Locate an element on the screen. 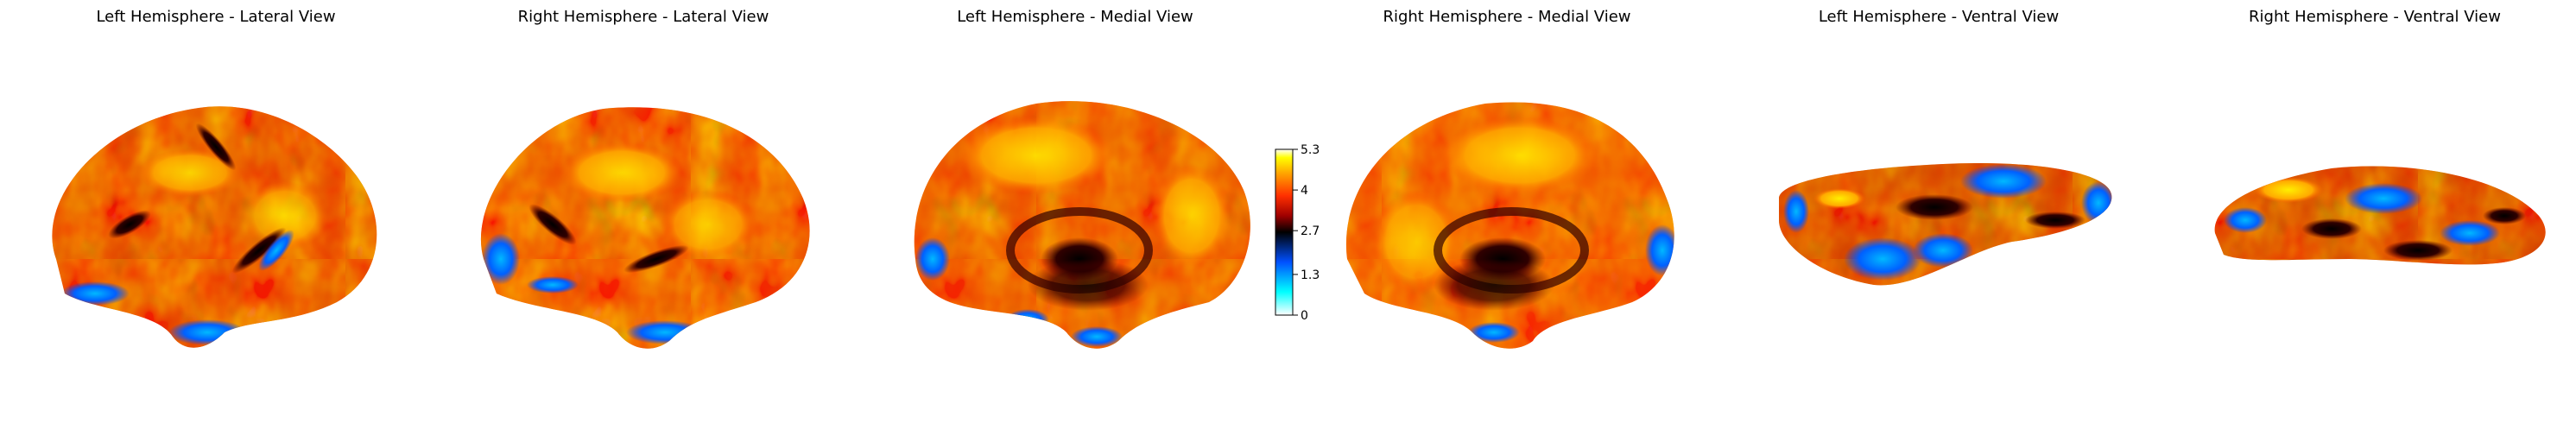 Image resolution: width=2576 pixels, height=442 pixels. colorbar-ticks: 0 1.3 2.7 4 5.3 is located at coordinates (1306, 233).